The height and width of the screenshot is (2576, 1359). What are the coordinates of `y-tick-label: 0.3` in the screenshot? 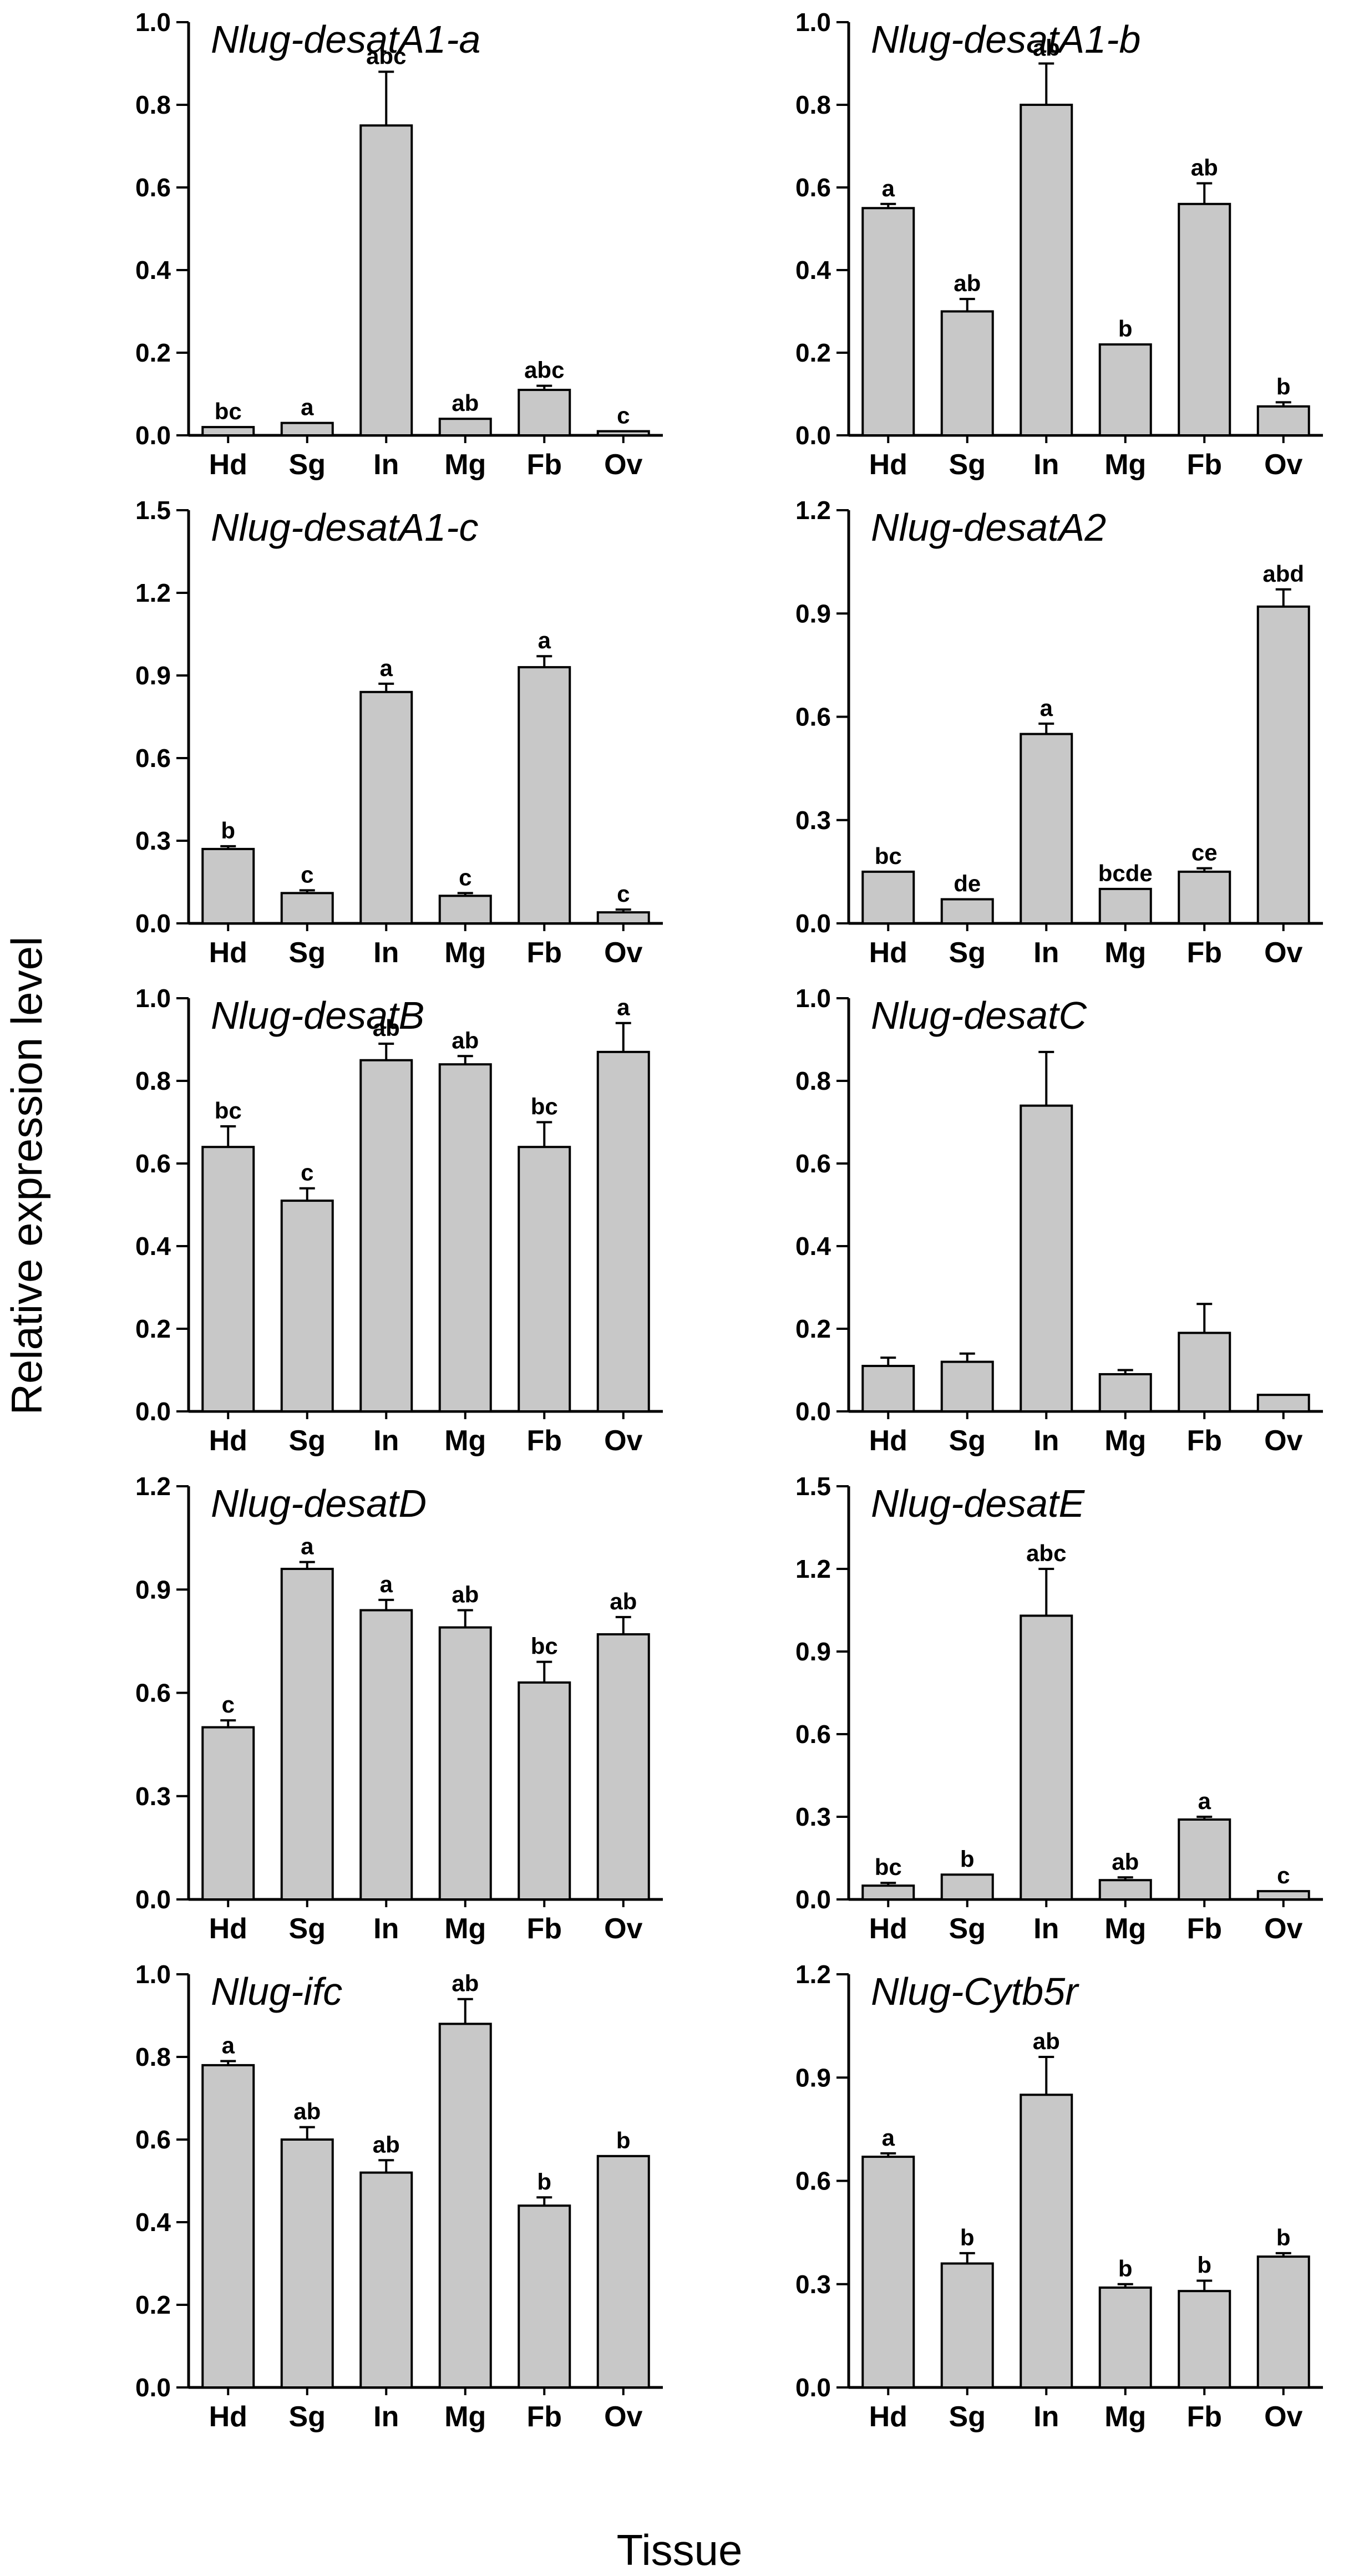 It's located at (813, 820).